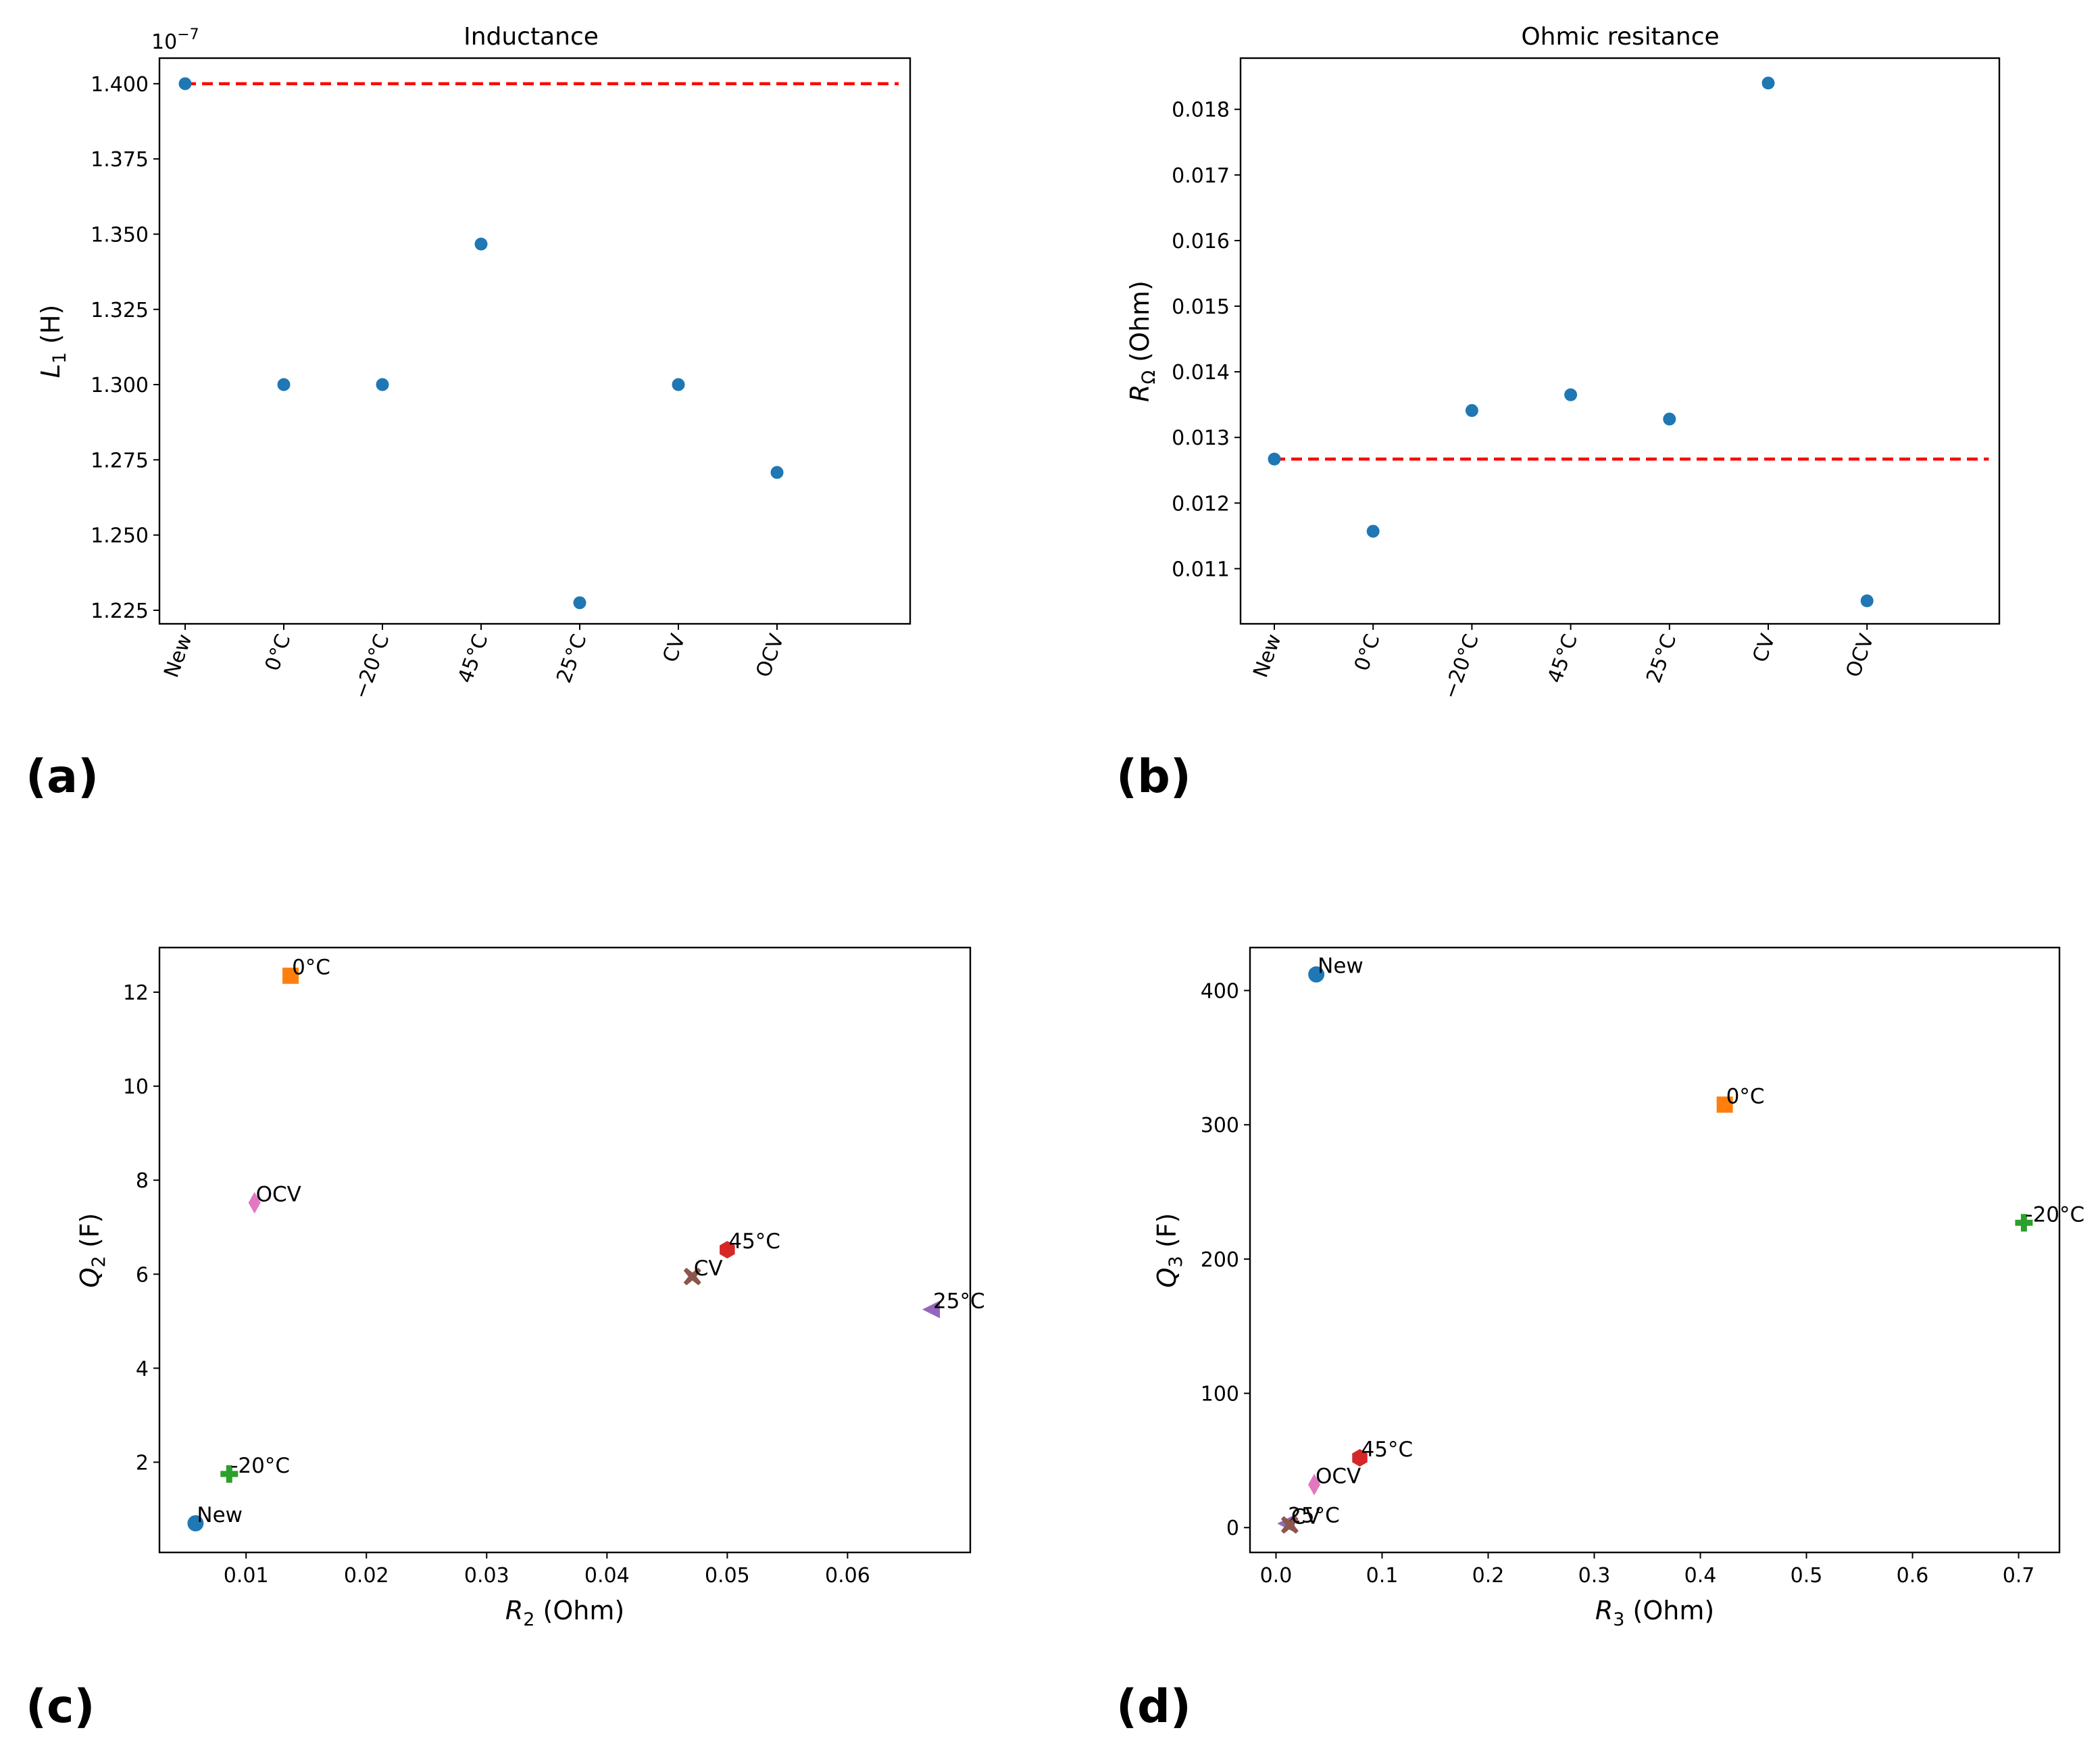  Describe the element at coordinates (1367, 653) in the screenshot. I see `panel-b-xtick-label: 0°C` at that location.